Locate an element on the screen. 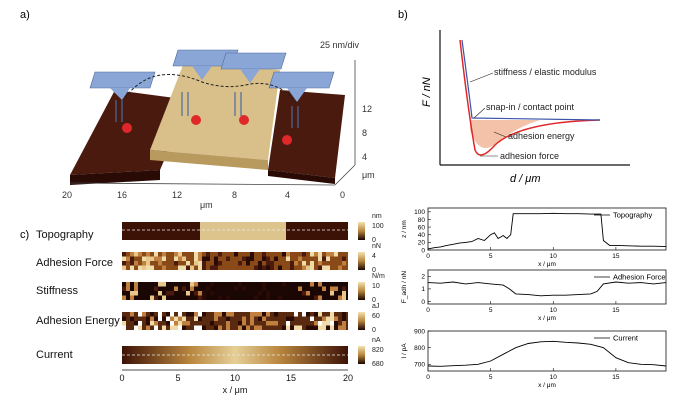 The height and width of the screenshot is (410, 688). surface-right is located at coordinates (306, 134).